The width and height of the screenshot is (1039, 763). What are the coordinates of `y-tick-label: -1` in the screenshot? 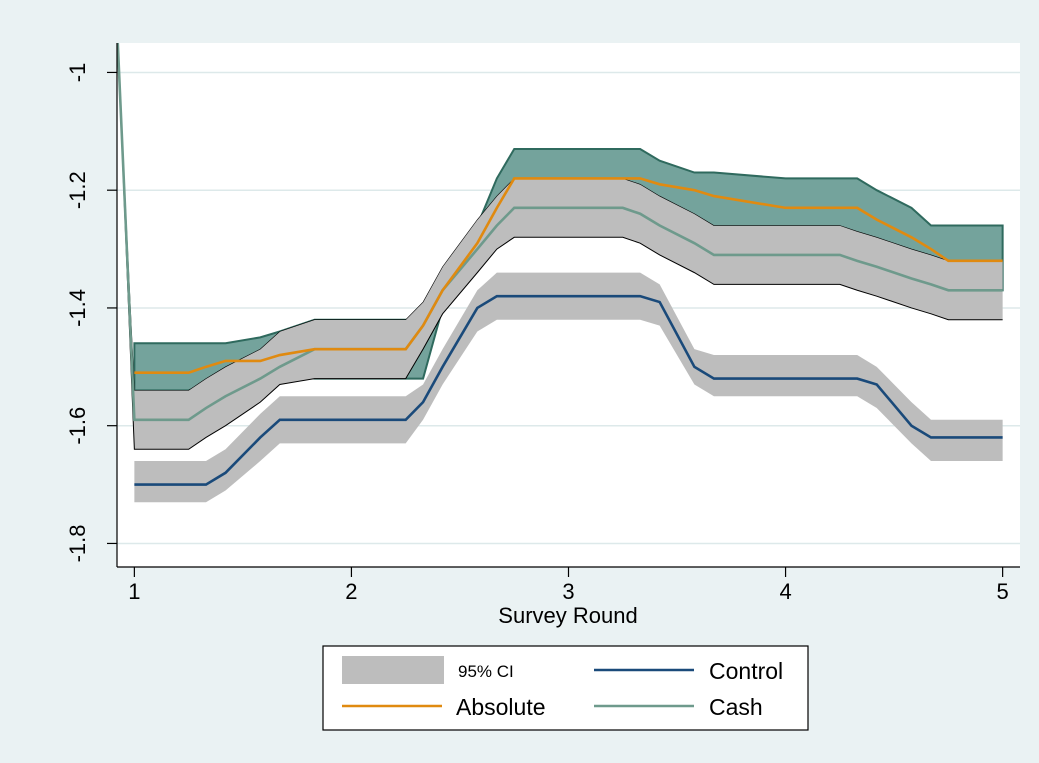 It's located at (77, 73).